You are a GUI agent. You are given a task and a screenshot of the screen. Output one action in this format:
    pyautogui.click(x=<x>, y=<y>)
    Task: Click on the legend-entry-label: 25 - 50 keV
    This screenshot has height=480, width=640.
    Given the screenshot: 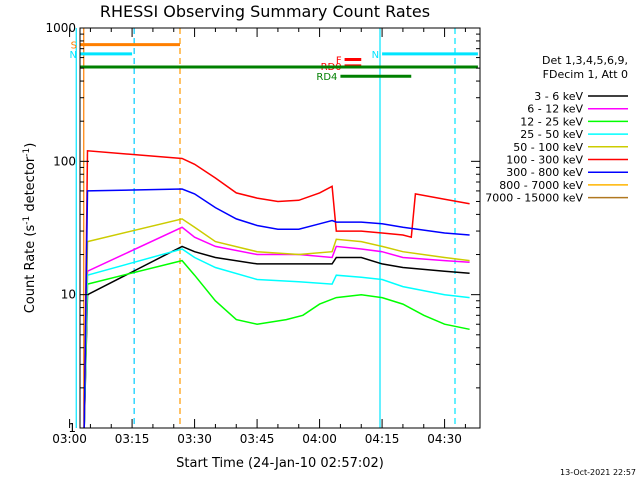 What is the action you would take?
    pyautogui.click(x=551, y=134)
    